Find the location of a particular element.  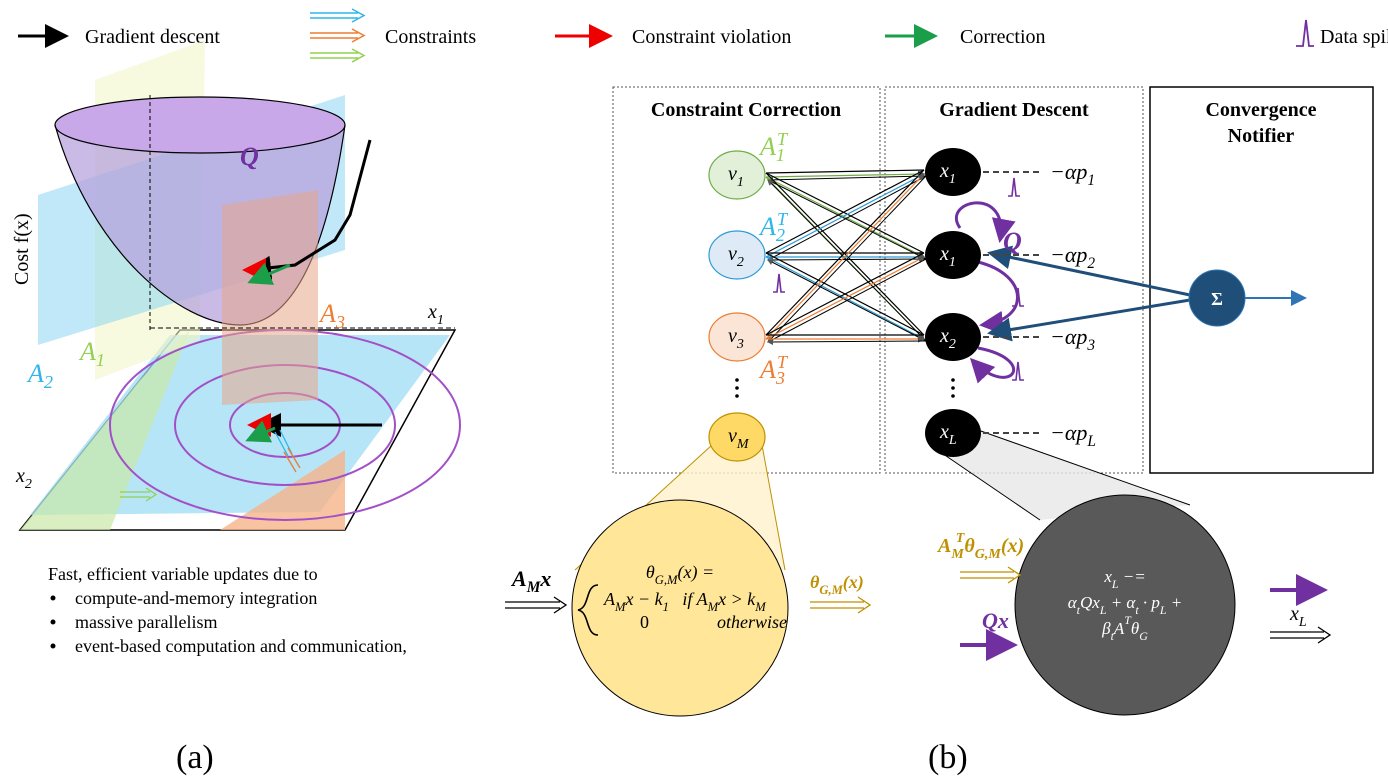

cost-label: −αp1 is located at coordinates (1072, 174).